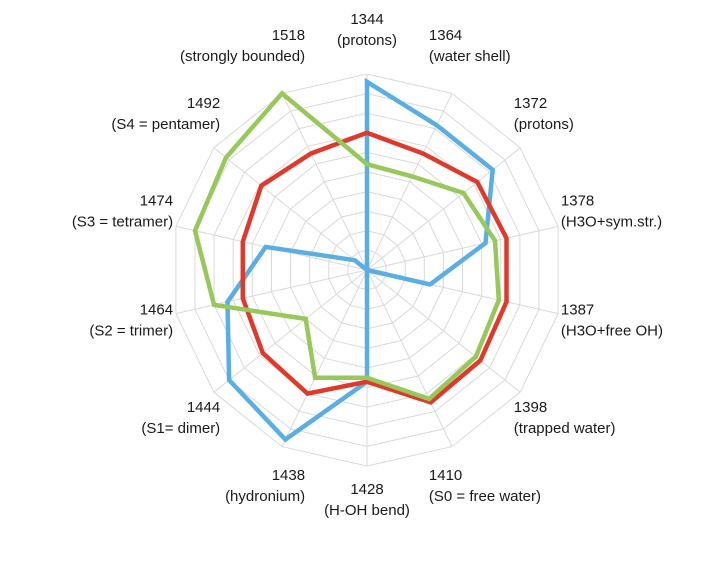 The height and width of the screenshot is (584, 716). I want to click on category-label-wavenumber: 1428, so click(366, 489).